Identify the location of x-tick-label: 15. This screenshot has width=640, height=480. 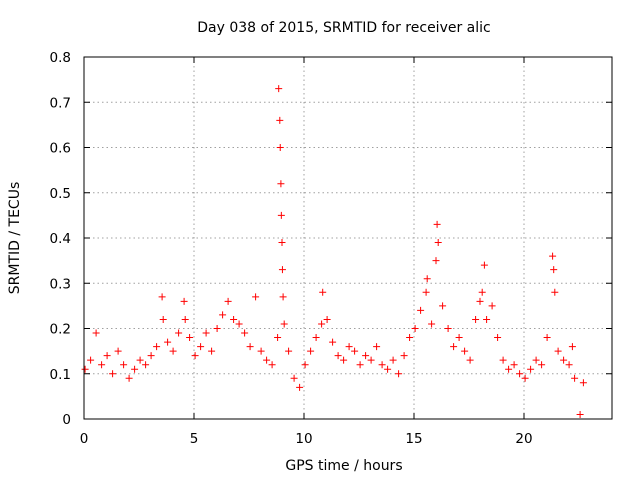
(413, 439).